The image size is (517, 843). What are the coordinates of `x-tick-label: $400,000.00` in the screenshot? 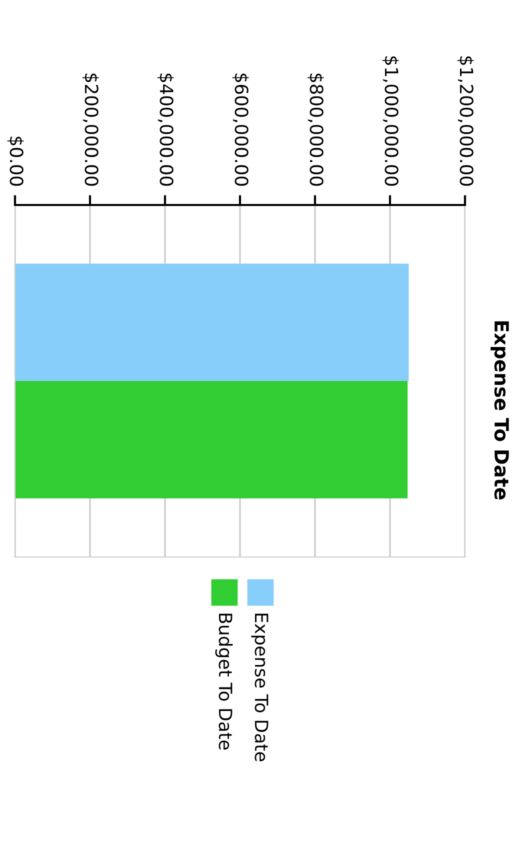 It's located at (165, 130).